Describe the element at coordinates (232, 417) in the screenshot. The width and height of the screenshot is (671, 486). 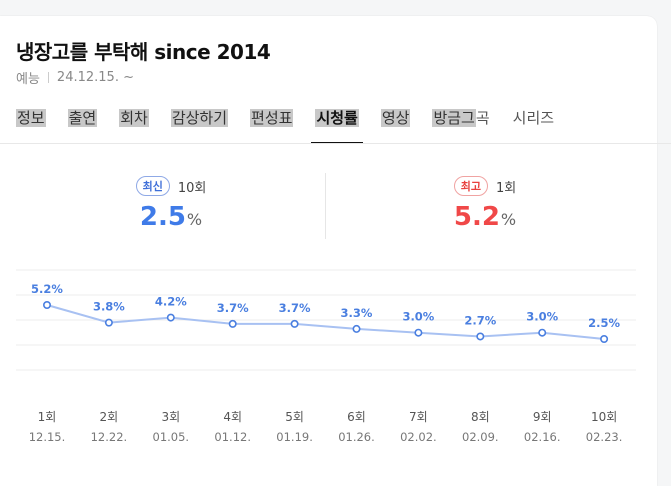
I see `x-tick-episode: 4회` at that location.